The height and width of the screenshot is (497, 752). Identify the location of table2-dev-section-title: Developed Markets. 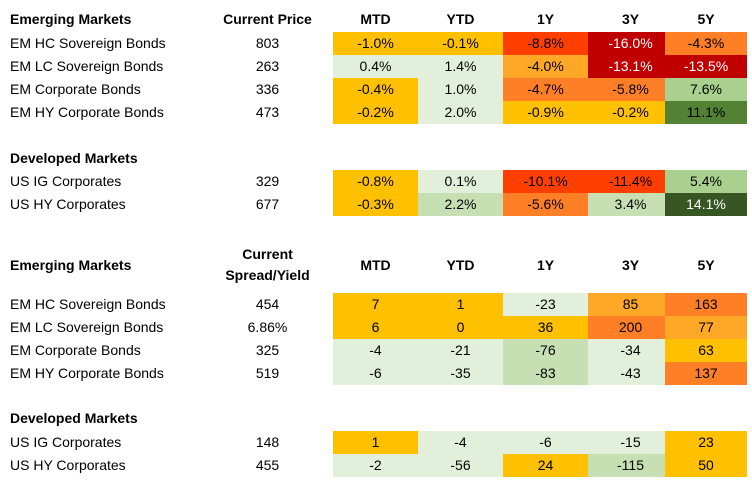
(74, 418).